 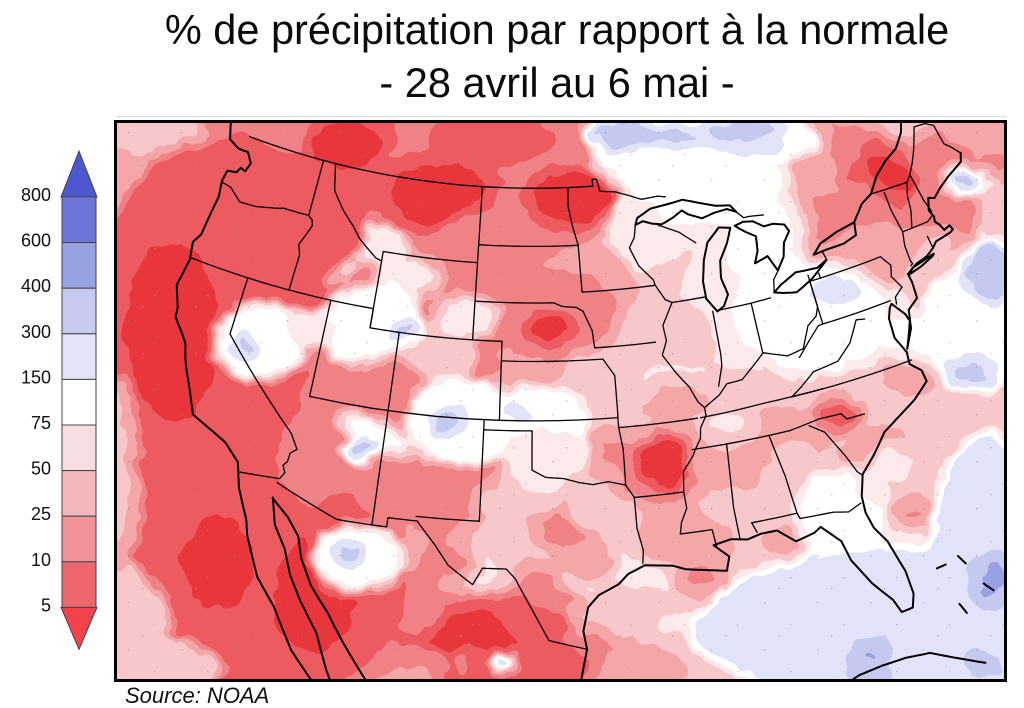 What do you see at coordinates (41, 560) in the screenshot?
I see `svg-text: 10` at bounding box center [41, 560].